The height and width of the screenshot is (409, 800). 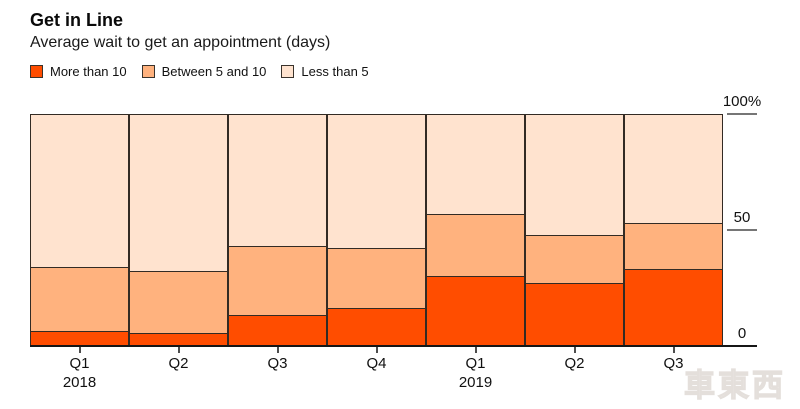 I want to click on legend-label: Less than 5, so click(x=335, y=71).